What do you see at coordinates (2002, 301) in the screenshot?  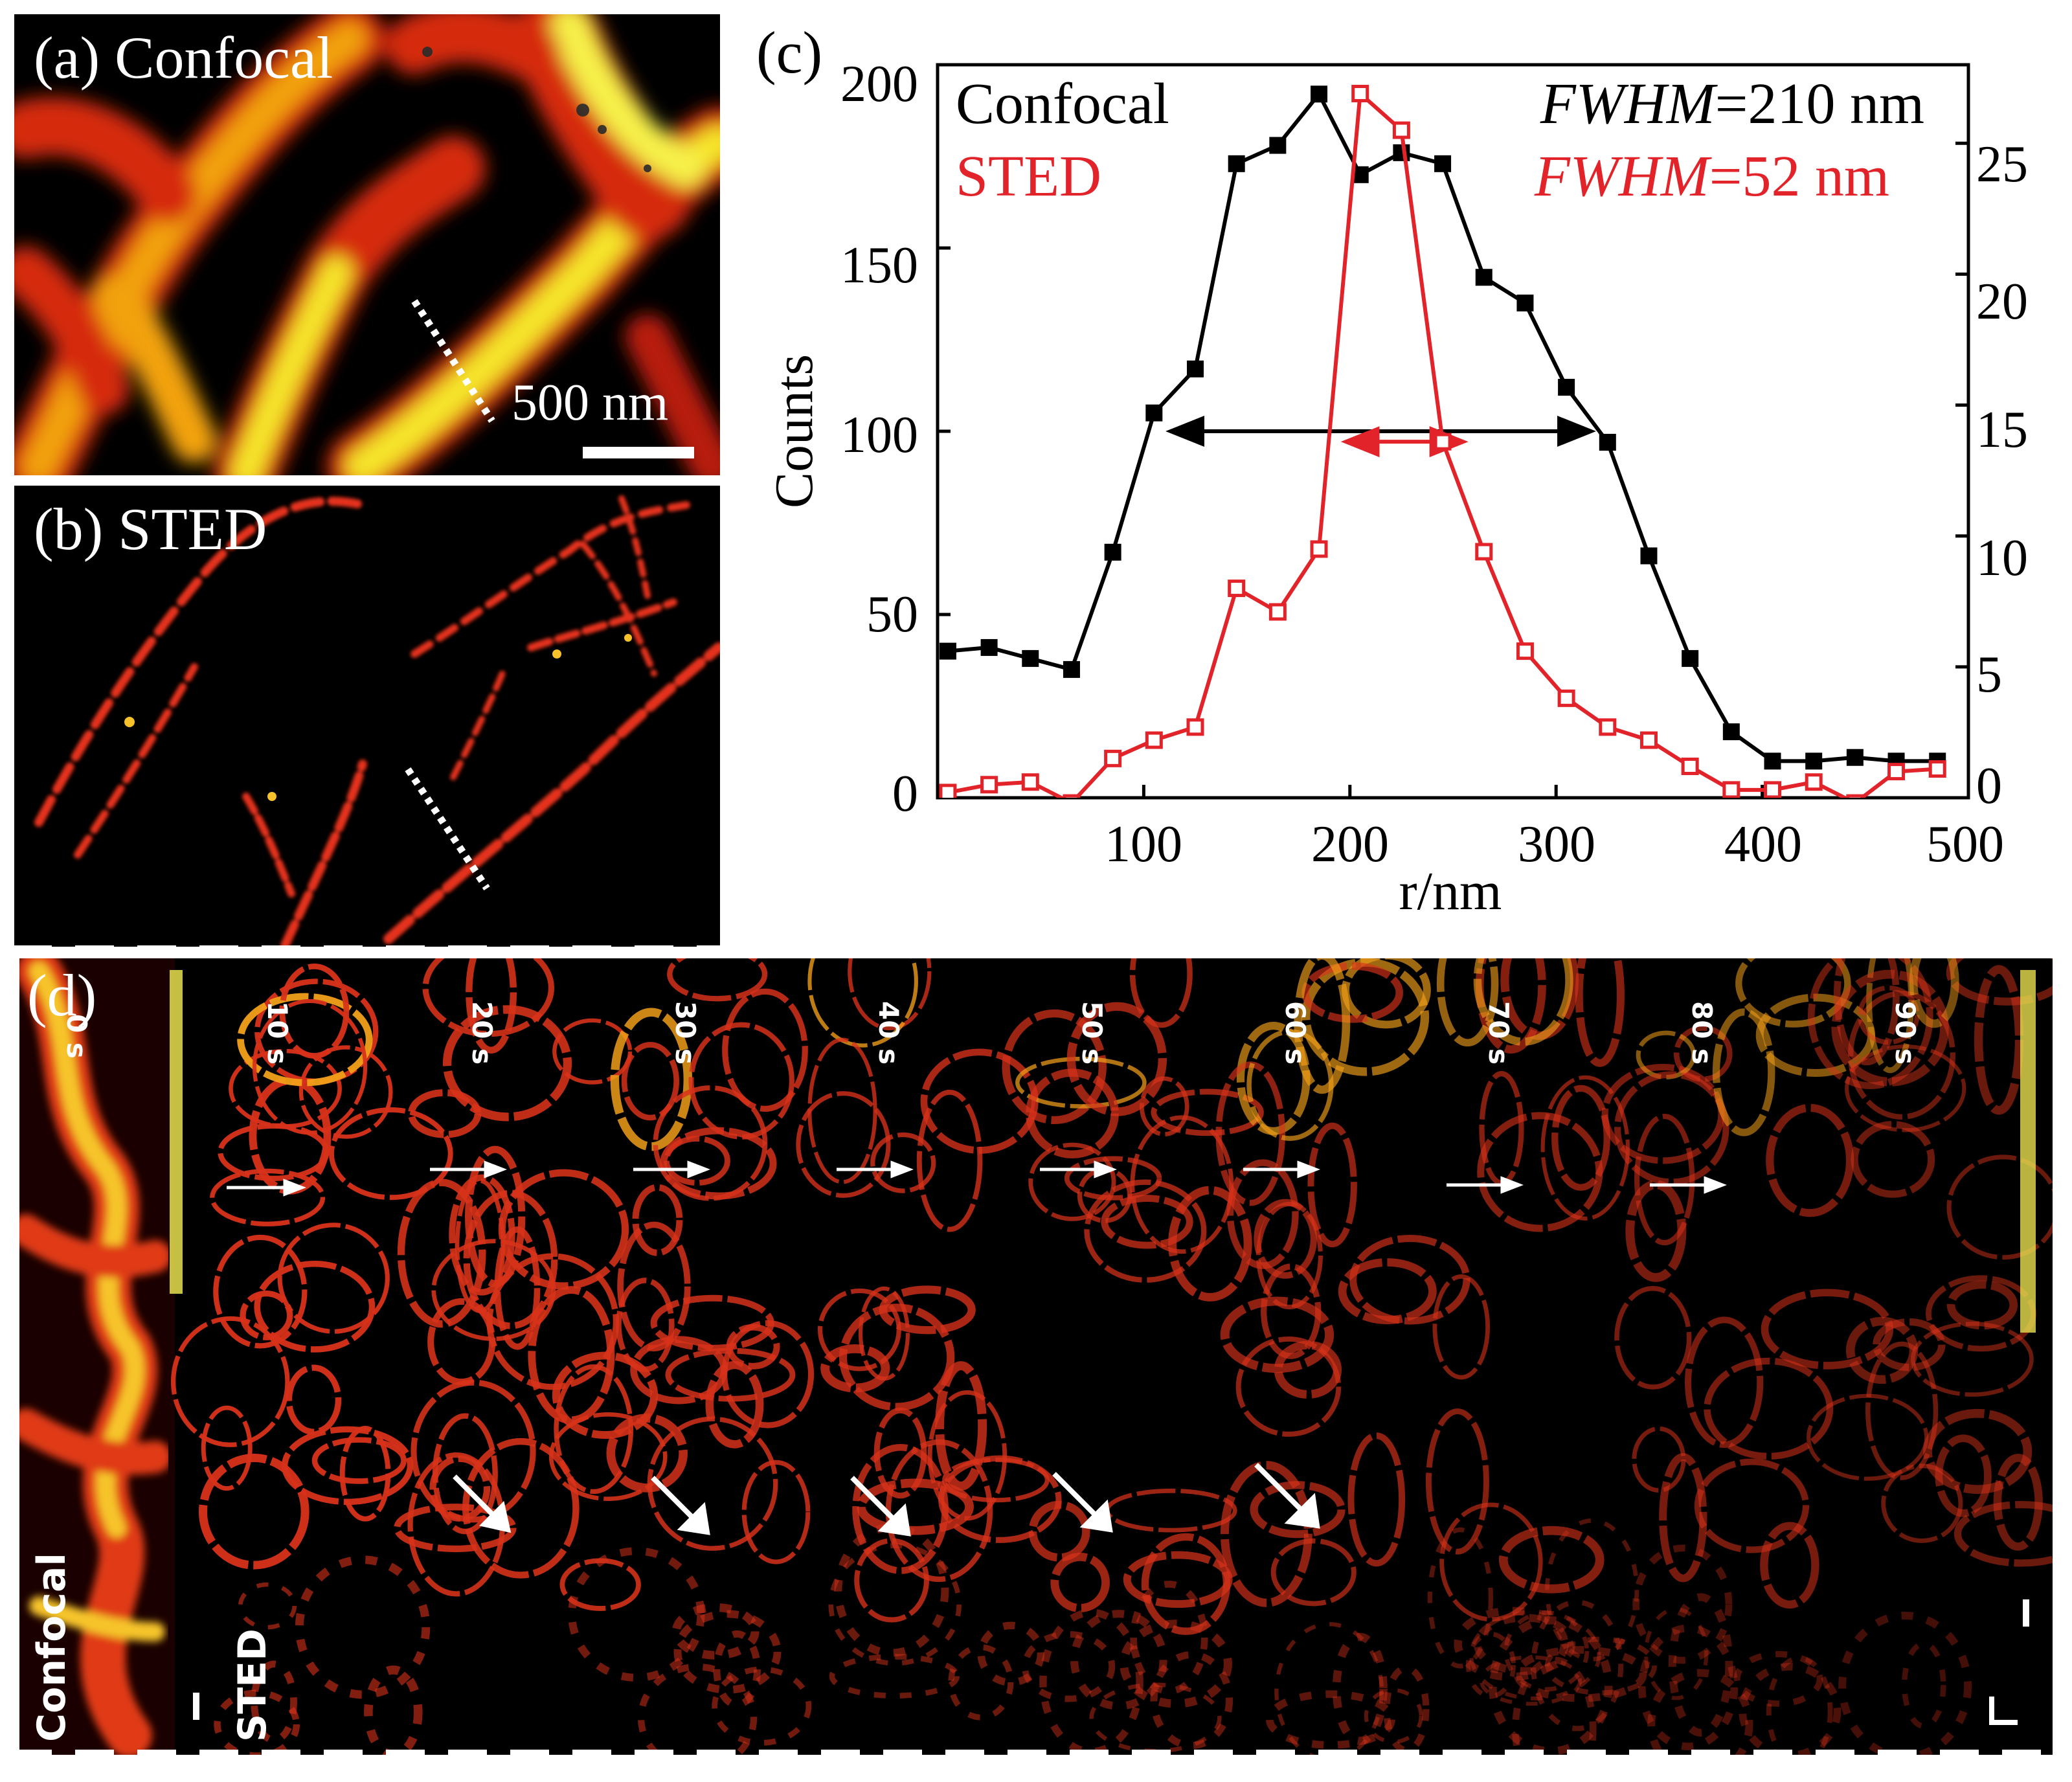 I see `y2-tick-label: 20` at bounding box center [2002, 301].